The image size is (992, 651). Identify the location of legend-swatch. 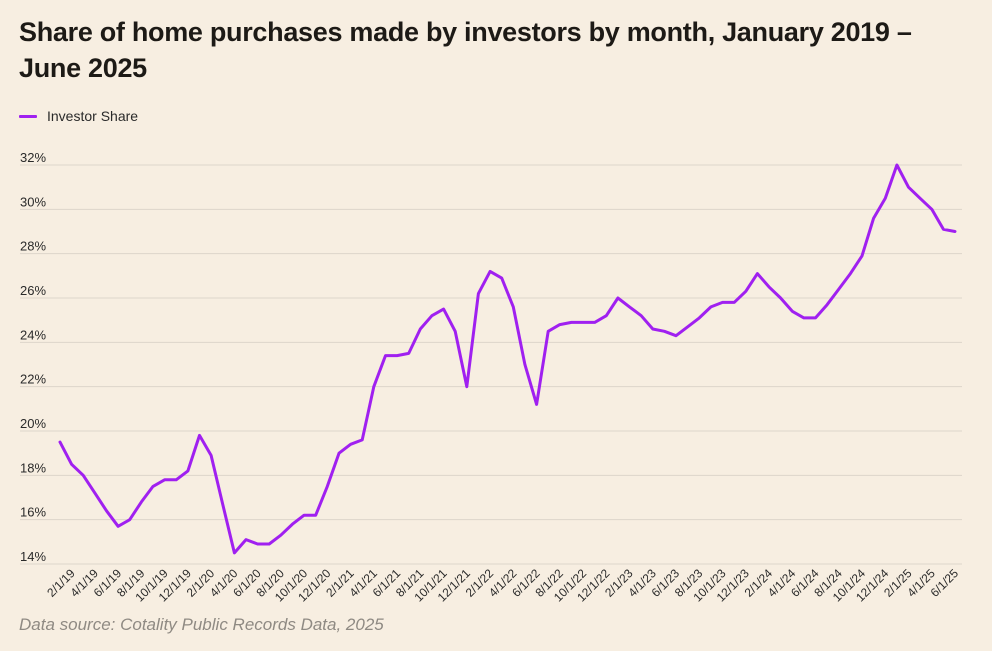
(28, 116).